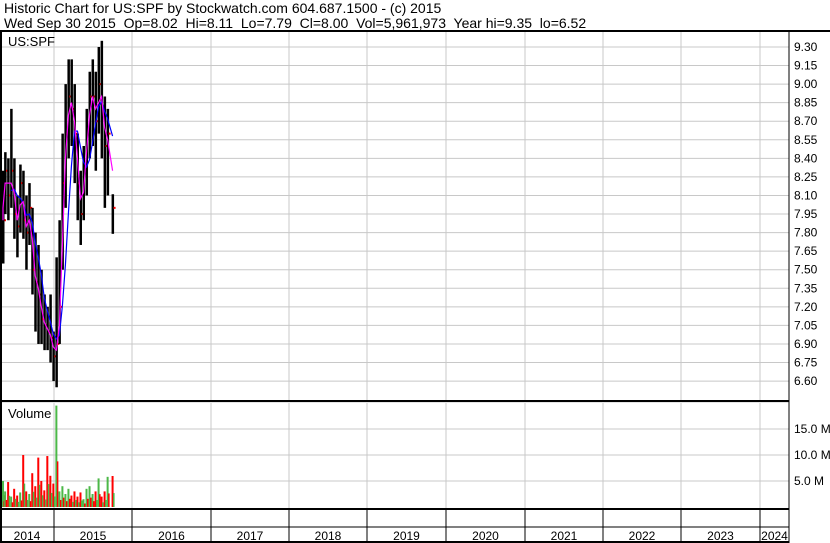 This screenshot has width=830, height=543. What do you see at coordinates (806, 251) in the screenshot?
I see `price-tick-label: 7.65` at bounding box center [806, 251].